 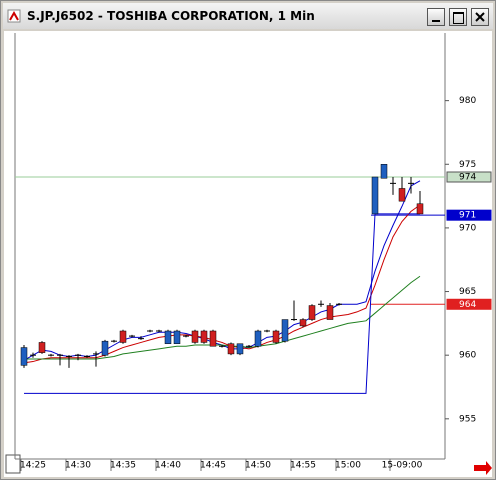 What do you see at coordinates (303, 466) in the screenshot?
I see `x-tick-label: 14:55` at bounding box center [303, 466].